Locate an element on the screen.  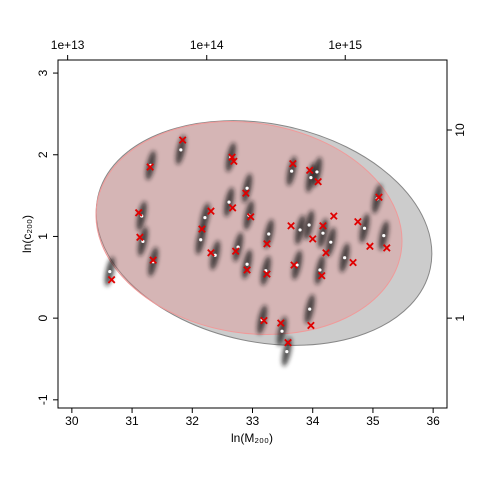
x-tick-label: 33 is located at coordinates (253, 421).